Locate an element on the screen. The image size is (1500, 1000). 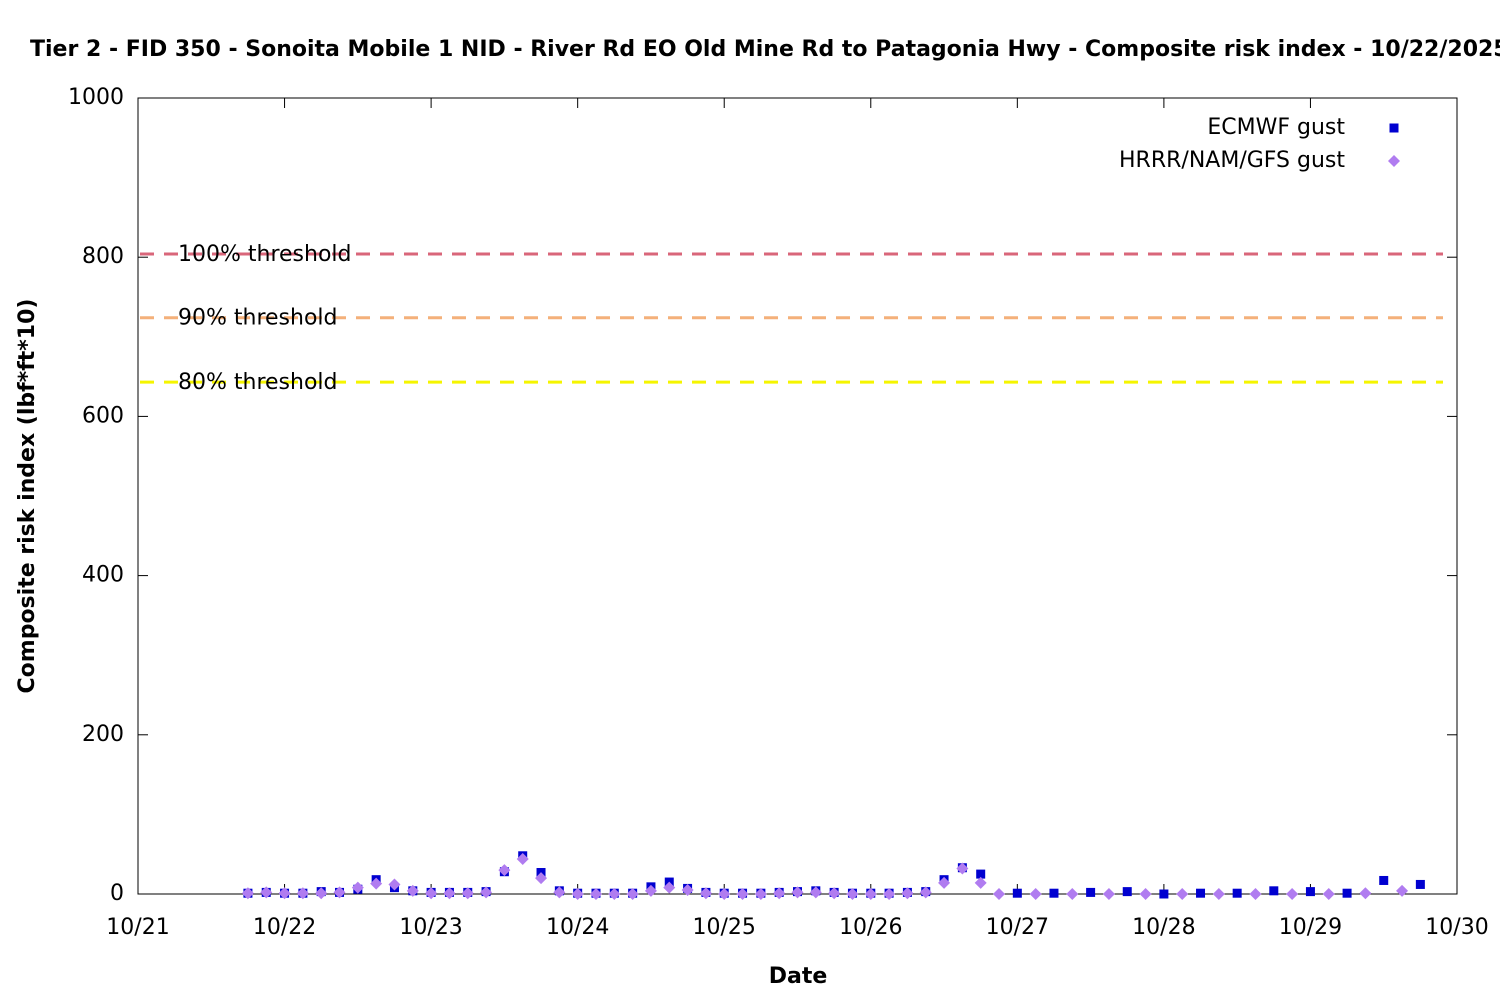
x-tick-label: 10/29 is located at coordinates (1310, 927).